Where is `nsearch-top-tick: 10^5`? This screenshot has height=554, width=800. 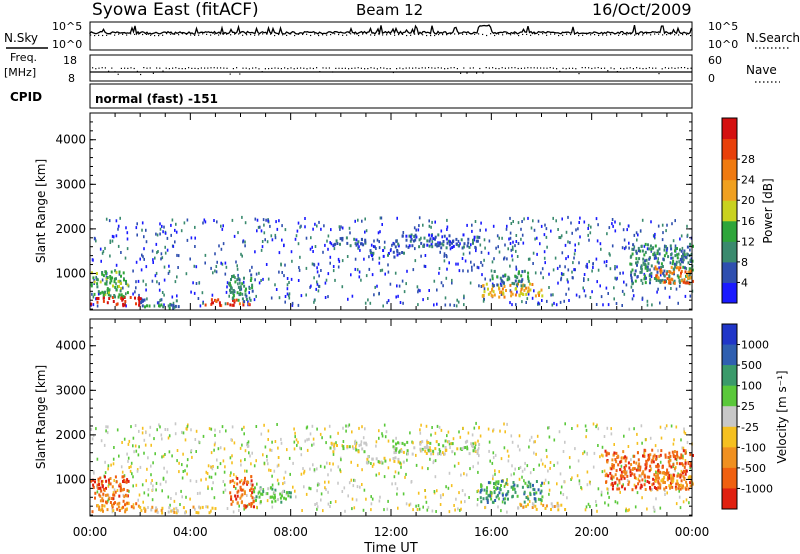 nsearch-top-tick: 10^5 is located at coordinates (723, 26).